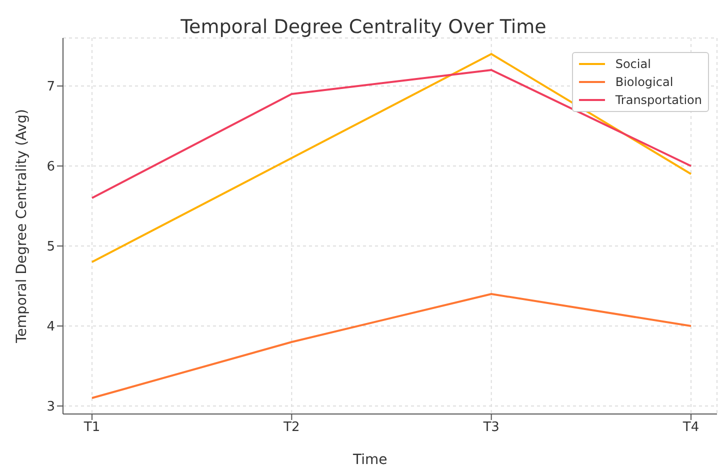 Image resolution: width=719 pixels, height=476 pixels. Describe the element at coordinates (633, 64) in the screenshot. I see `legend-label: Social` at that location.